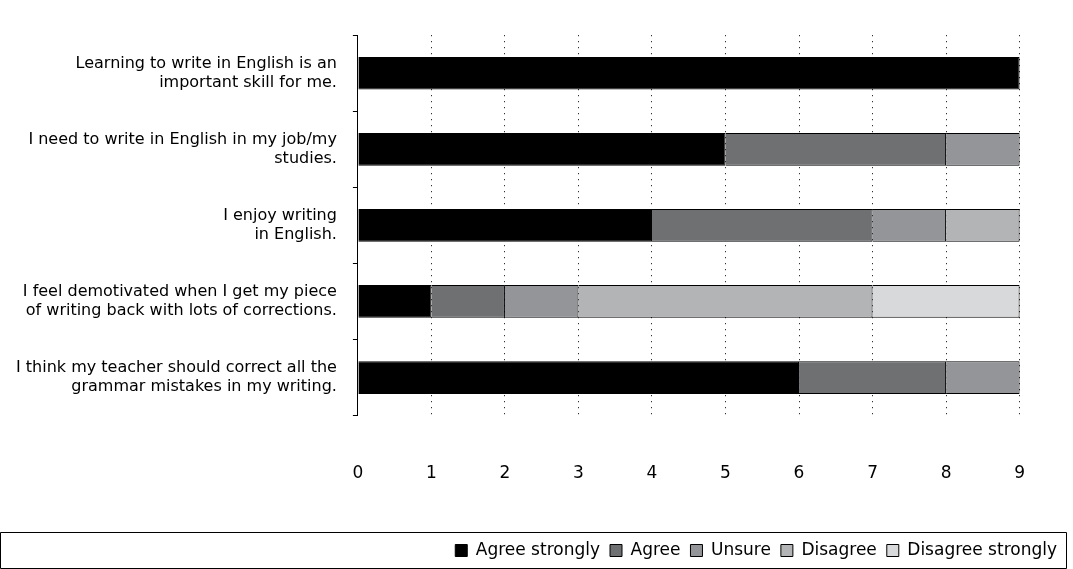  What do you see at coordinates (839, 548) in the screenshot?
I see `legend-label: Disagree` at bounding box center [839, 548].